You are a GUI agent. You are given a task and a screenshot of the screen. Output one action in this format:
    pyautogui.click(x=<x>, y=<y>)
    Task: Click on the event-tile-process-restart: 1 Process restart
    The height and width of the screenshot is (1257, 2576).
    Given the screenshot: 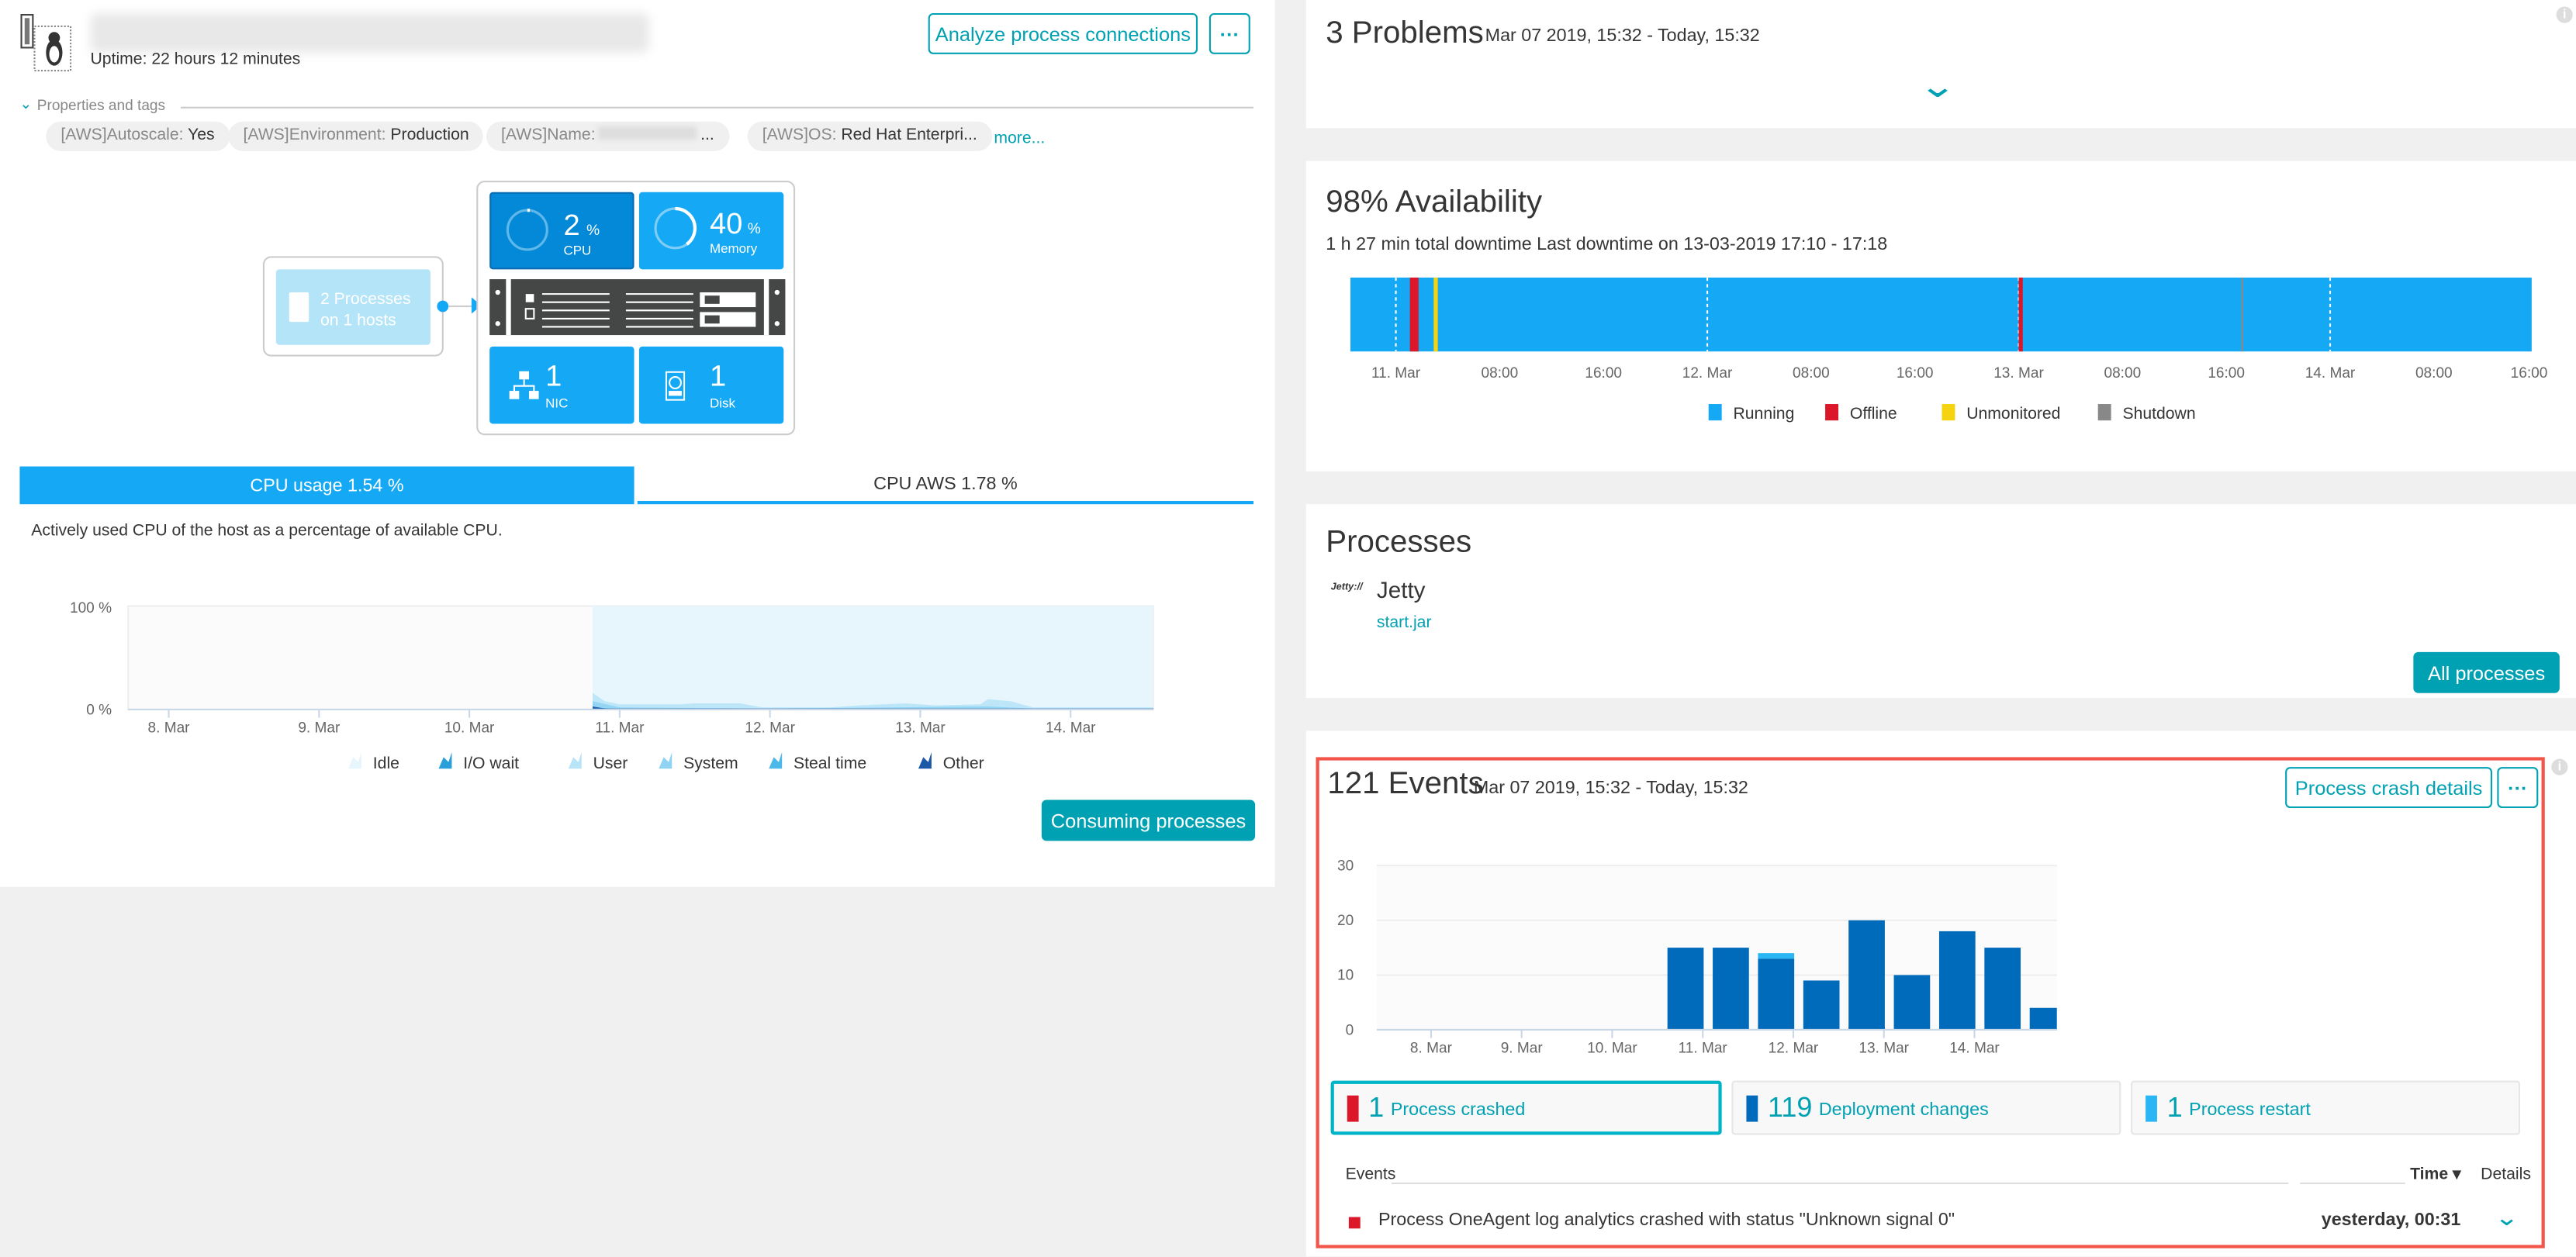 What is the action you would take?
    pyautogui.click(x=2326, y=1107)
    